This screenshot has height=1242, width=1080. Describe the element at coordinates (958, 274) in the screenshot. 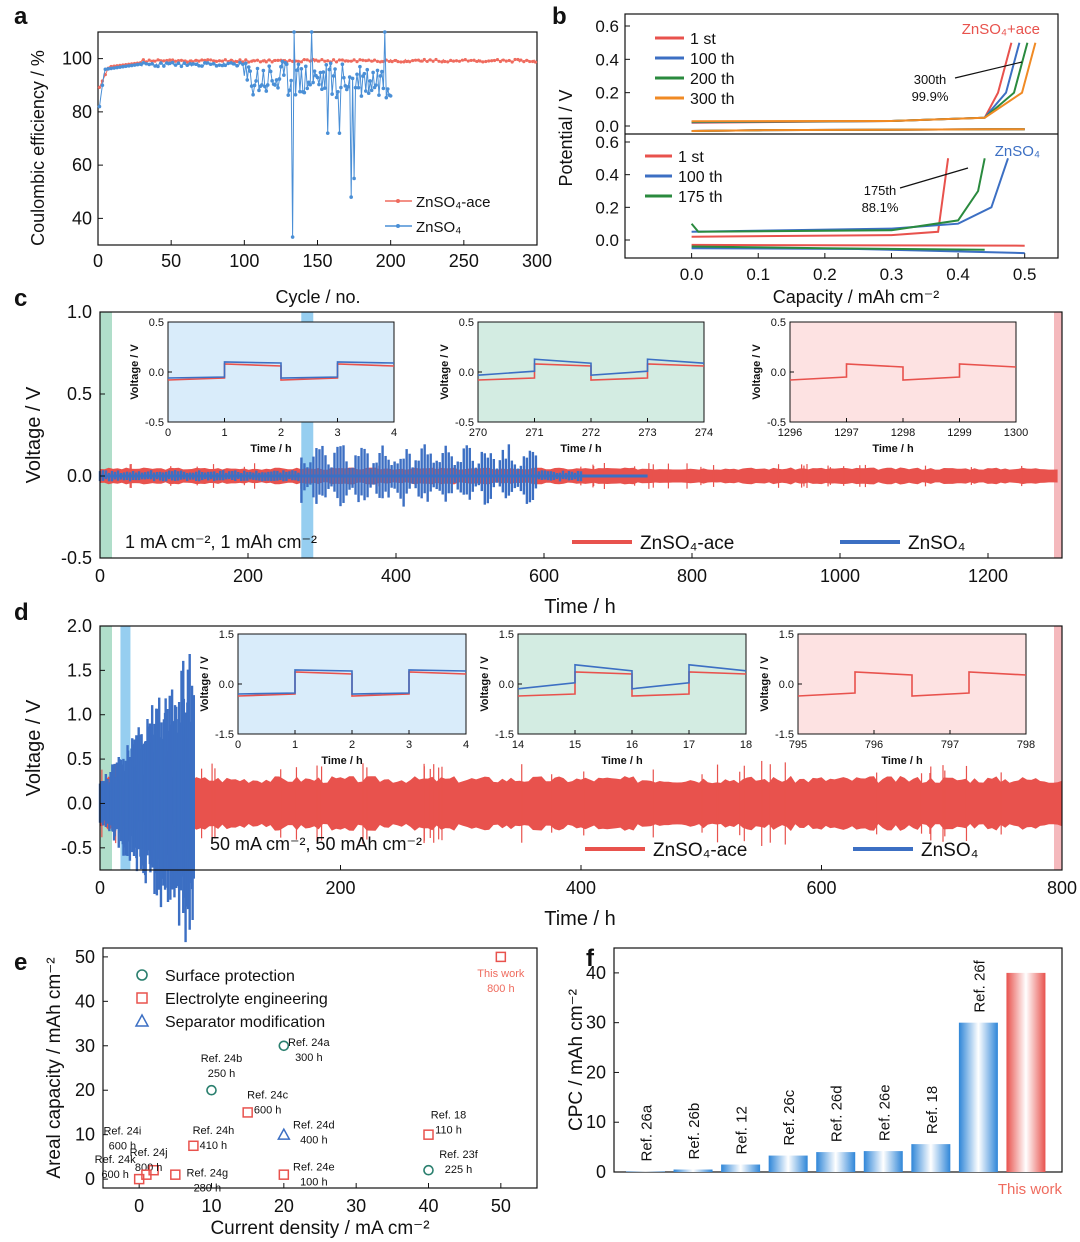

I see `x-tick-label: 0.4` at that location.